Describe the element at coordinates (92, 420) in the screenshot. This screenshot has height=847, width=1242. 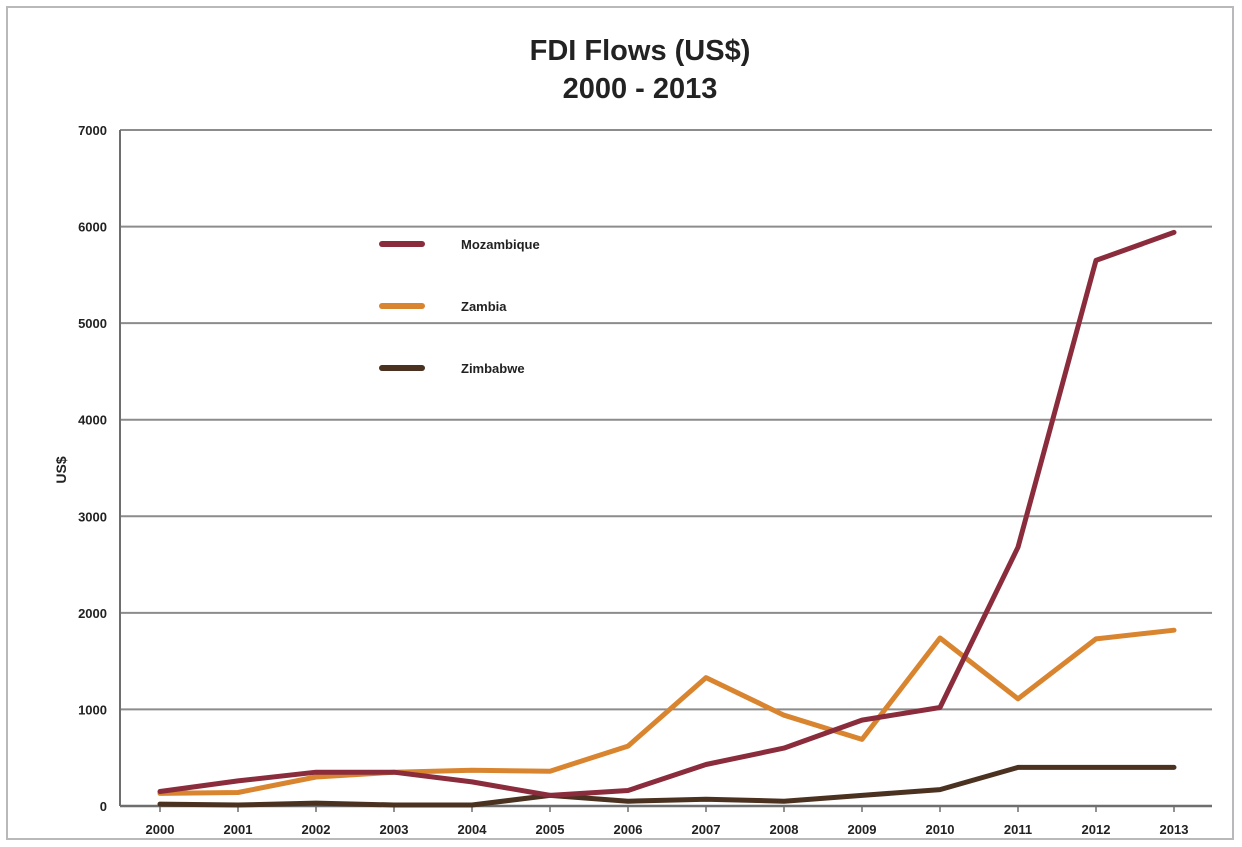
I see `y-tick-4000: 4000` at that location.